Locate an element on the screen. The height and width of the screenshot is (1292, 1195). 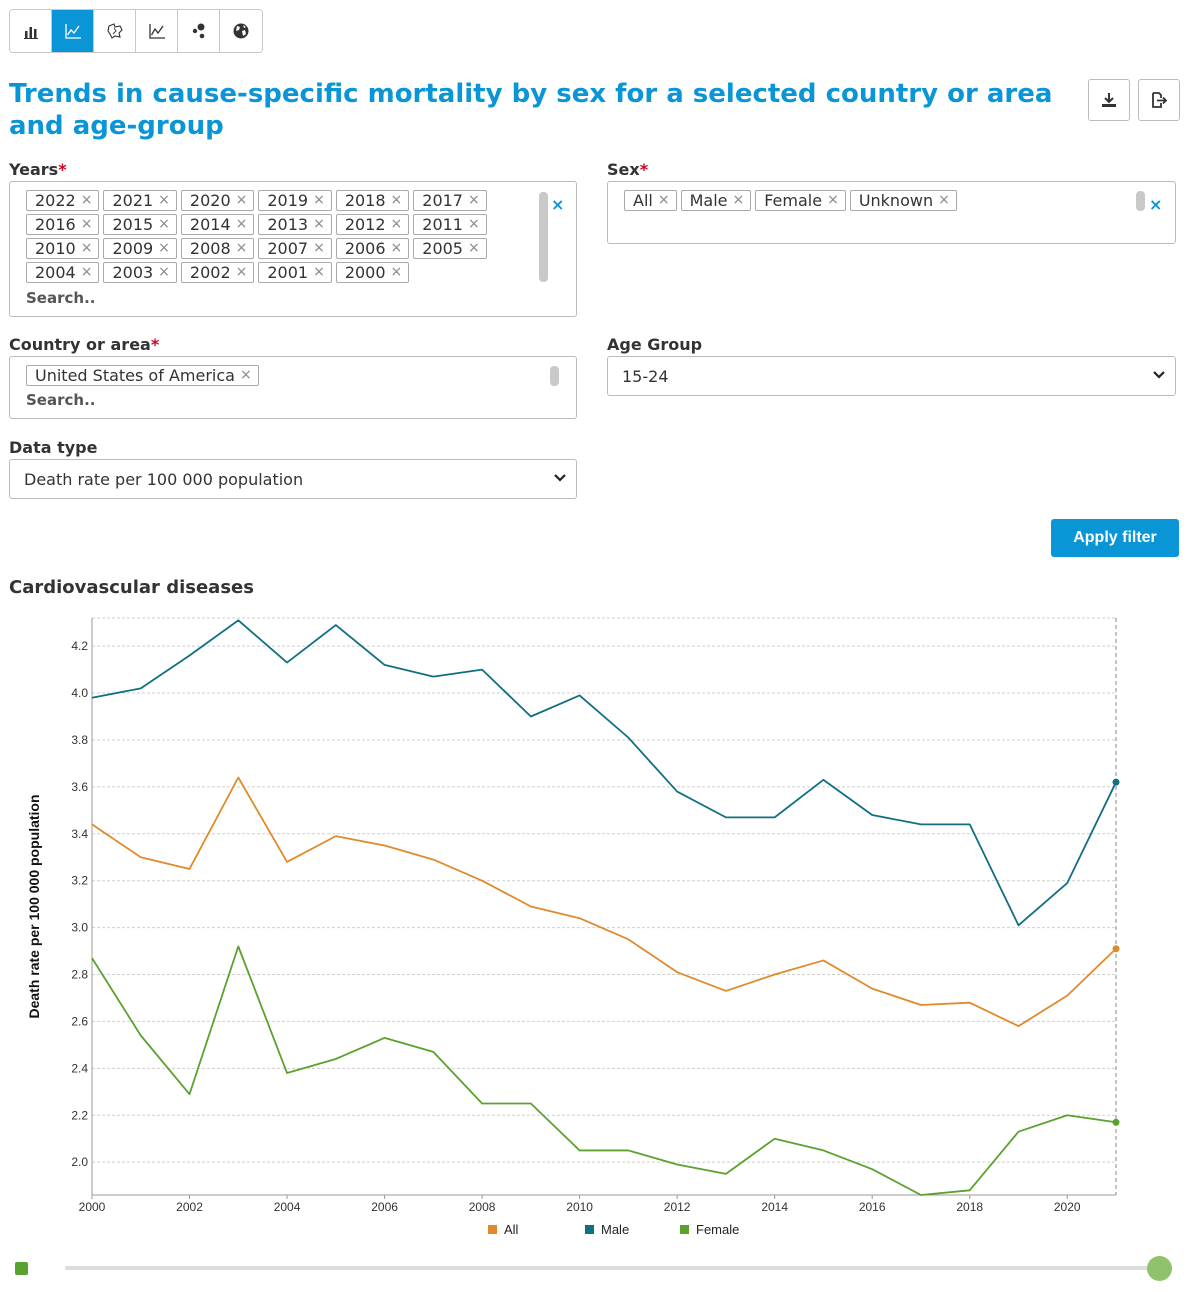
trend-chart-icon is located at coordinates (156, 31).